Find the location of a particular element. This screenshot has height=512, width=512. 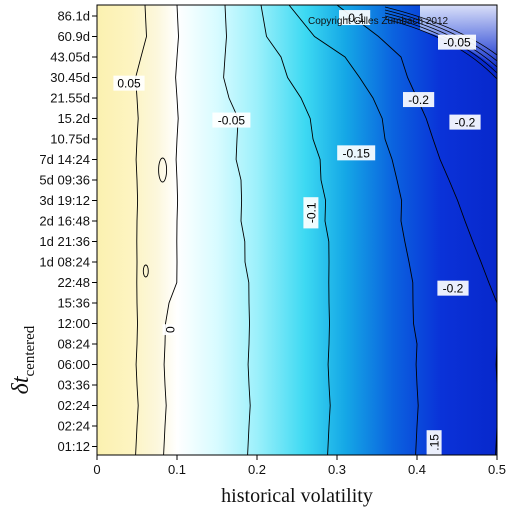

y-tick-label: 60.9d is located at coordinates (73, 36).